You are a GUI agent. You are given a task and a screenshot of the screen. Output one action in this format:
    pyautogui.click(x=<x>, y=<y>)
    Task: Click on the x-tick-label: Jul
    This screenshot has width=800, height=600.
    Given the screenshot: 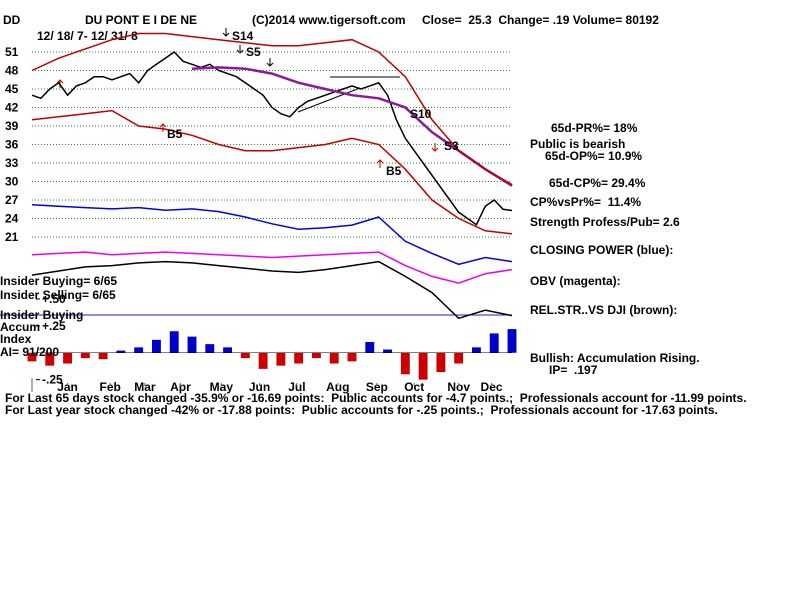 What is the action you would take?
    pyautogui.click(x=296, y=387)
    